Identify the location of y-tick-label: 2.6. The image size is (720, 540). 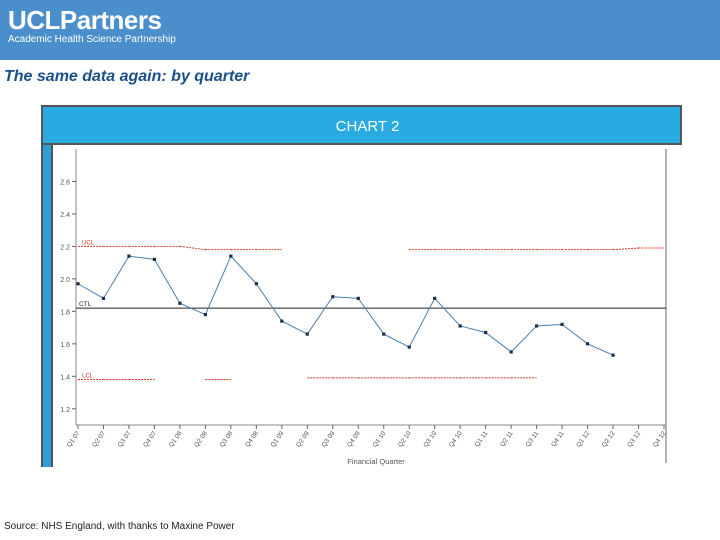
(65, 182).